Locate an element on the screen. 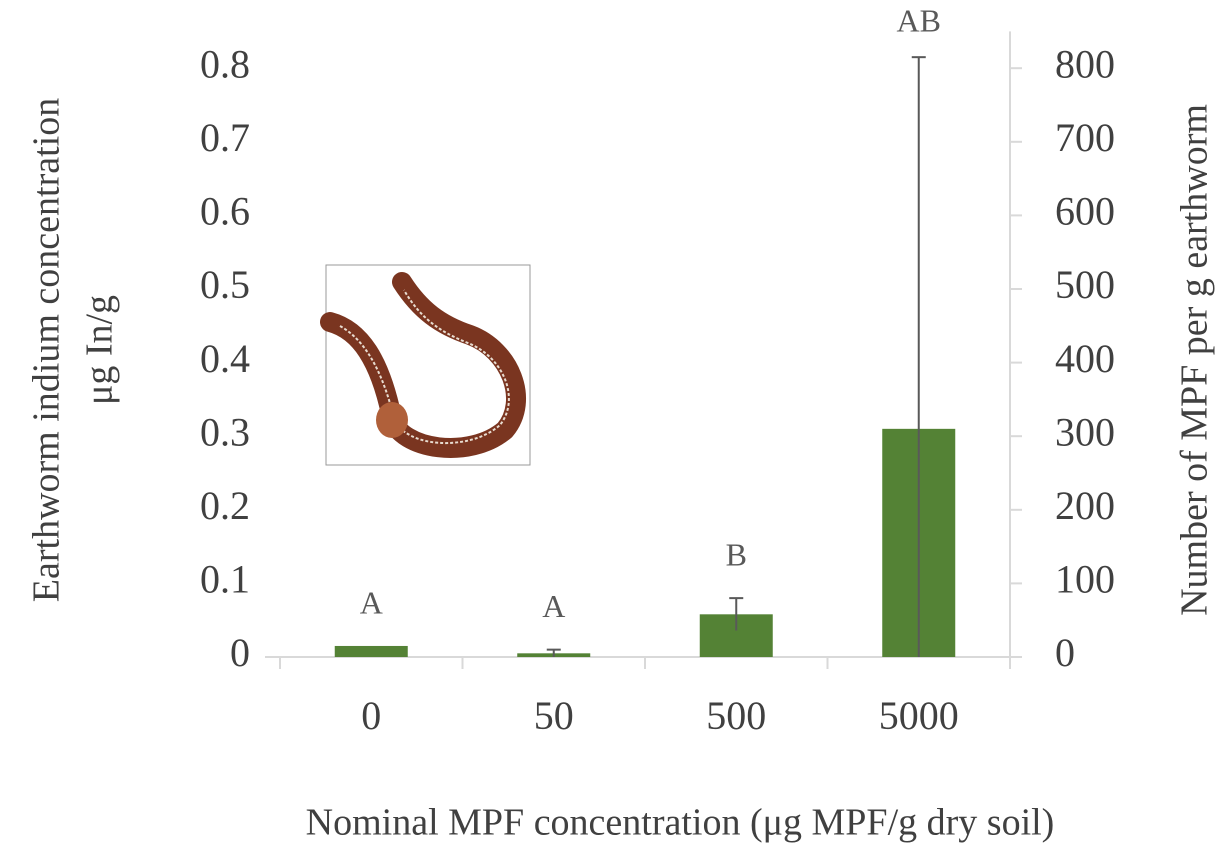 The height and width of the screenshot is (849, 1225). earthworm-inset is located at coordinates (425, 365).